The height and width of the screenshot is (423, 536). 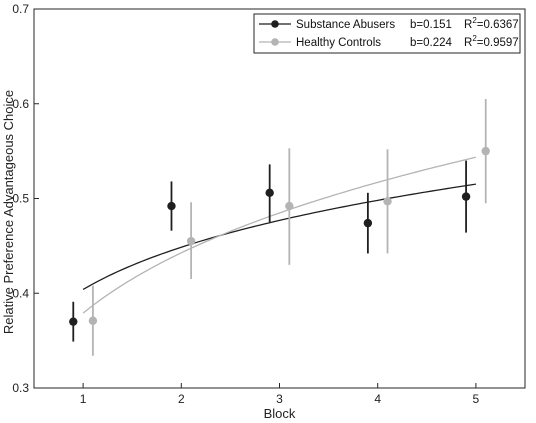 I want to click on legend-fit-b-healthy-controls: b=0.224, so click(x=431, y=43).